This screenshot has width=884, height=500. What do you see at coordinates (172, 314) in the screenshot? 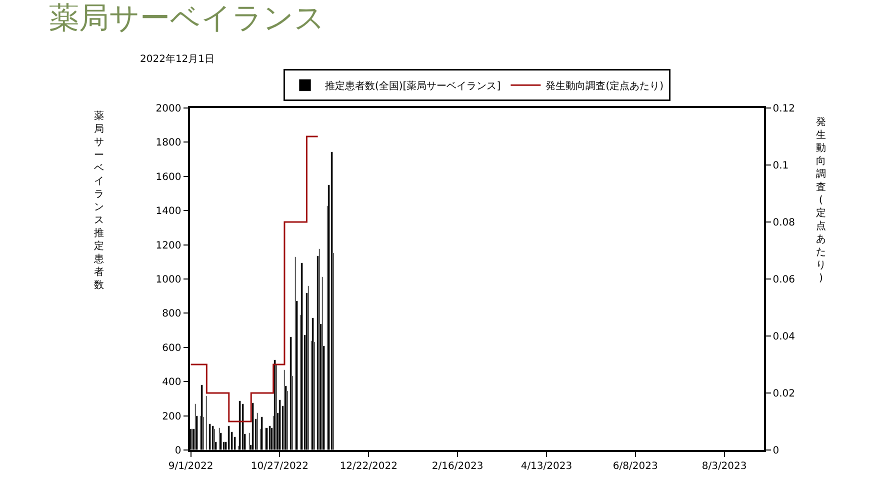
I see `y-tick-label: 800` at bounding box center [172, 314].